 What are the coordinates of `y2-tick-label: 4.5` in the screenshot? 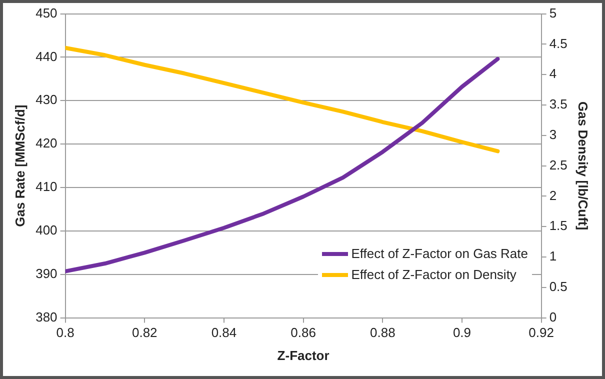 It's located at (558, 43).